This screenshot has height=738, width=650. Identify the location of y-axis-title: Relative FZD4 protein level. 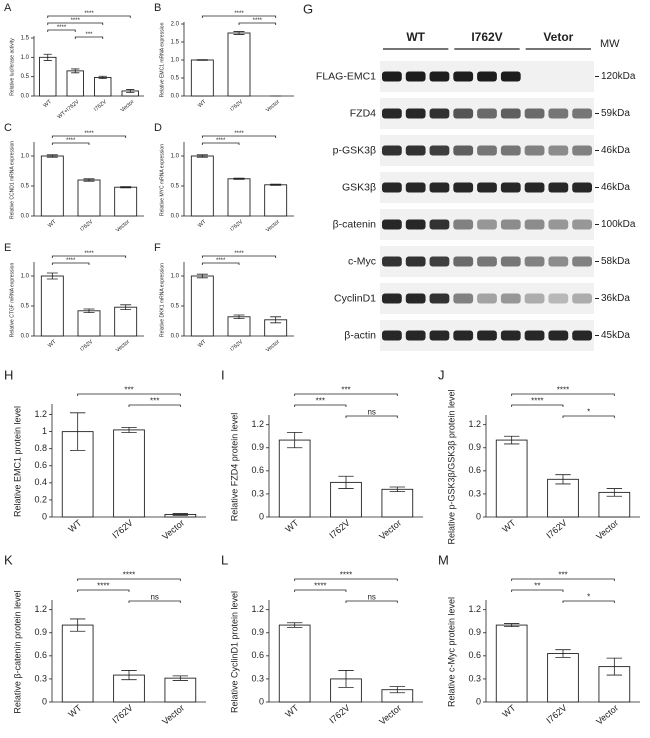
(234, 467).